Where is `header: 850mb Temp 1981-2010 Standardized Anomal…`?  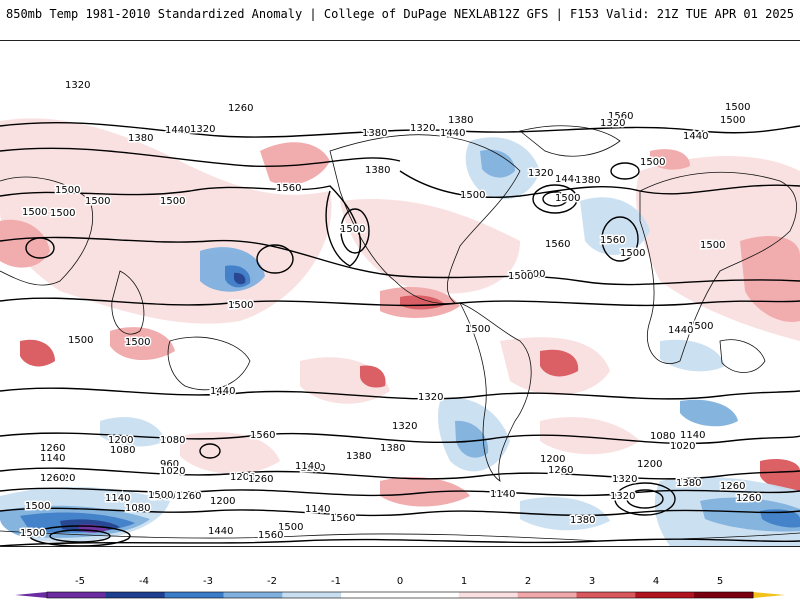
header: 850mb Temp 1981-2010 Standardized Anomal… is located at coordinates (400, 15).